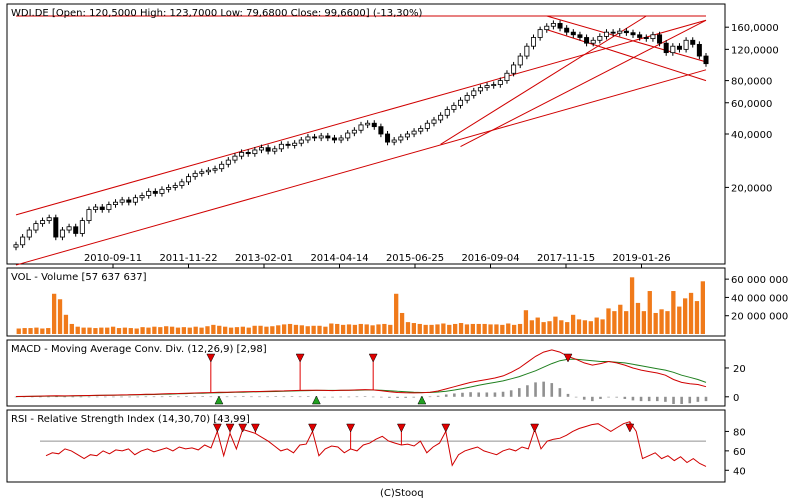 The height and width of the screenshot is (500, 800). Describe the element at coordinates (490, 258) in the screenshot. I see `x-tick-label: 2016-09-04` at that location.